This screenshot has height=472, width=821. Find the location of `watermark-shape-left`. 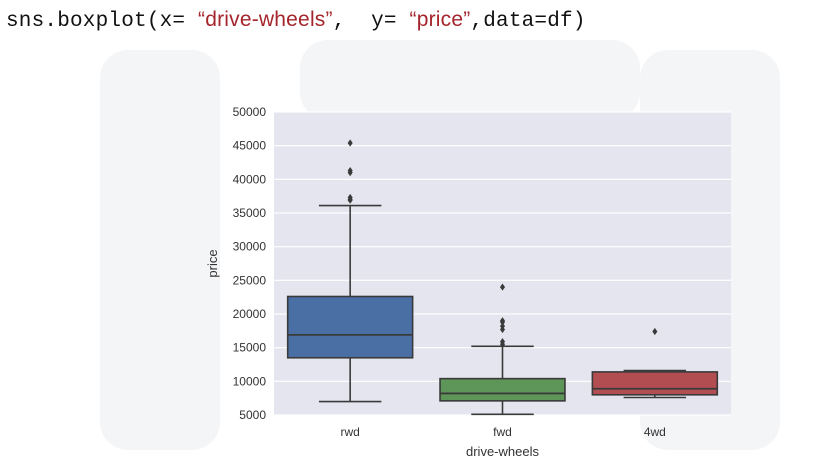

watermark-shape-left is located at coordinates (160, 250).